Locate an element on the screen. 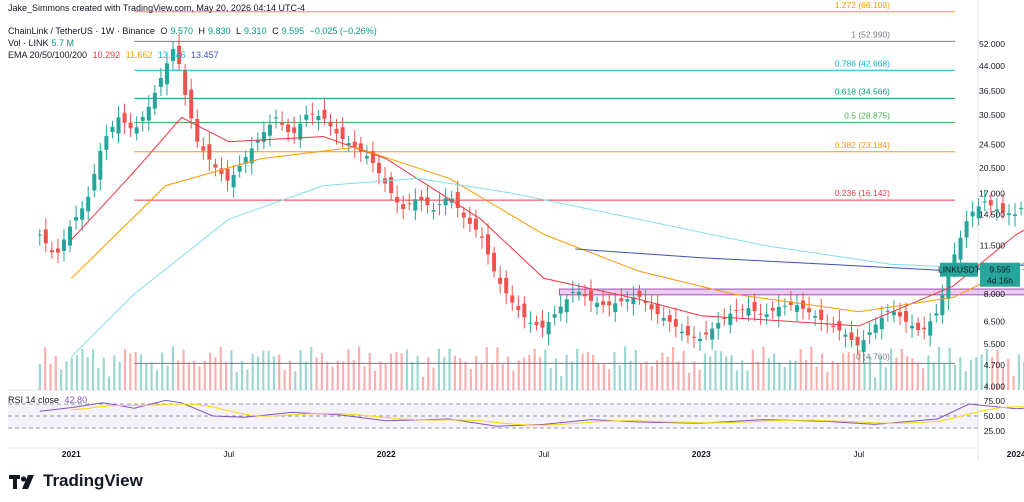 The height and width of the screenshot is (502, 1024). change-value: −0.025 (−0.26%) is located at coordinates (343, 31).